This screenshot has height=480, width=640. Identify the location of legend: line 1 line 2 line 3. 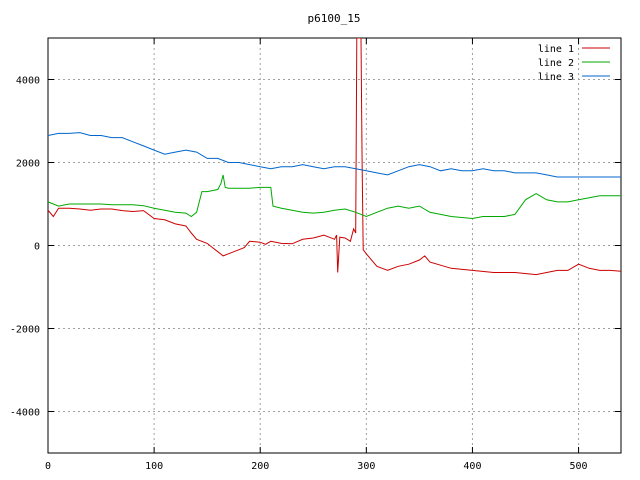
(574, 63).